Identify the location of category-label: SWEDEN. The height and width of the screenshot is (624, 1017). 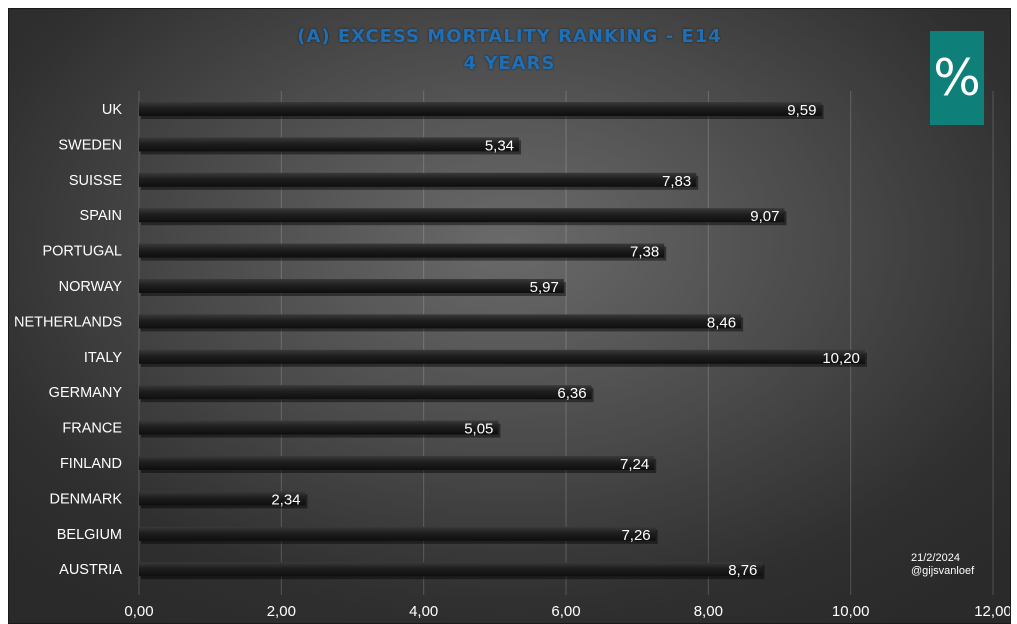
(90, 145).